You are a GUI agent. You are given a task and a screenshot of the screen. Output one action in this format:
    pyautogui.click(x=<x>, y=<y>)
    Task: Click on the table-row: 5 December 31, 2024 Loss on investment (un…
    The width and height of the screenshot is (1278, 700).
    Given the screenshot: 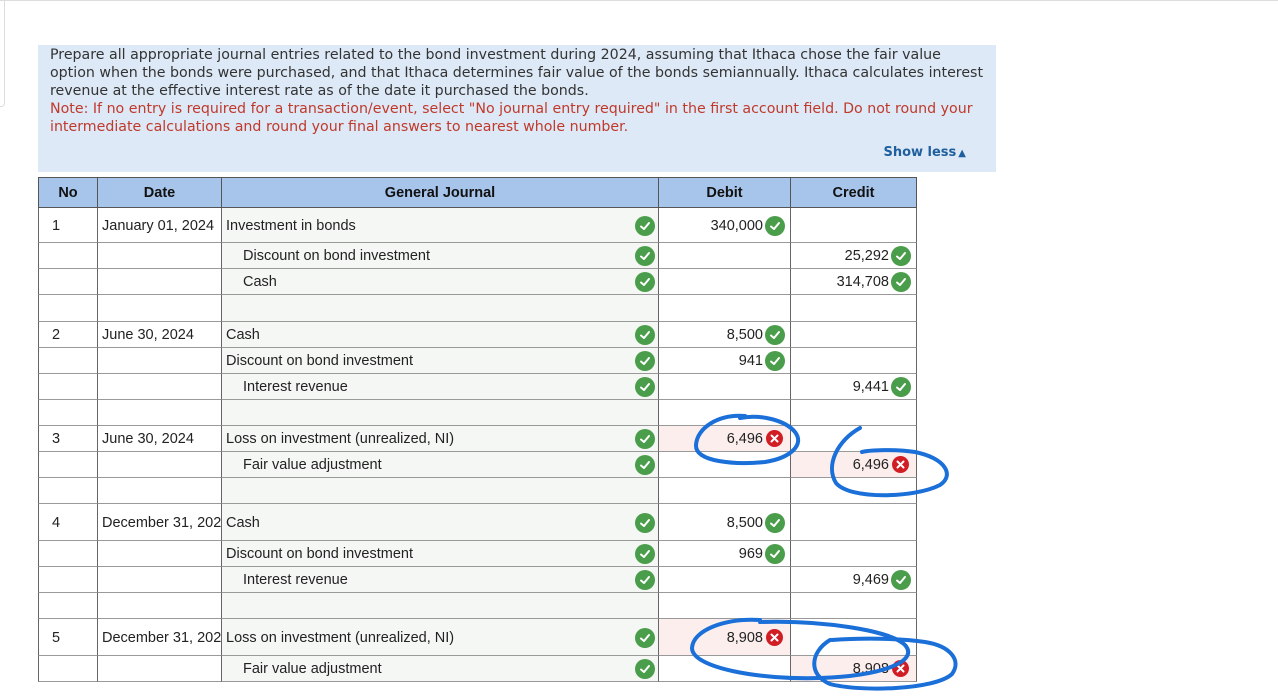 What is the action you would take?
    pyautogui.click(x=477, y=637)
    